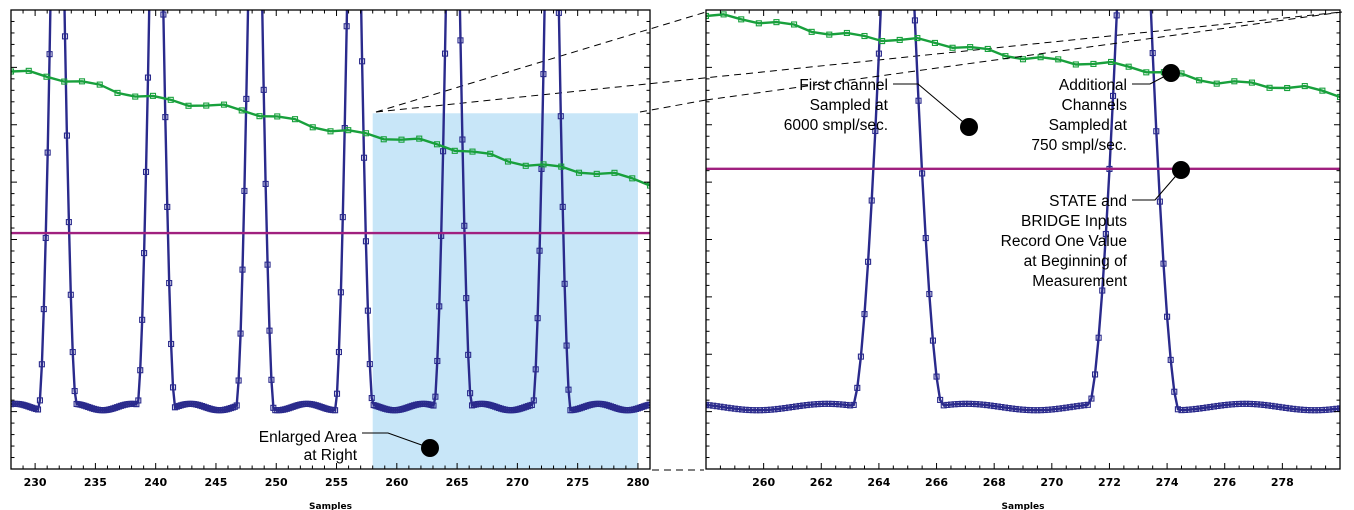 The height and width of the screenshot is (510, 1354). I want to click on right-x-tick-label: 260, so click(763, 482).